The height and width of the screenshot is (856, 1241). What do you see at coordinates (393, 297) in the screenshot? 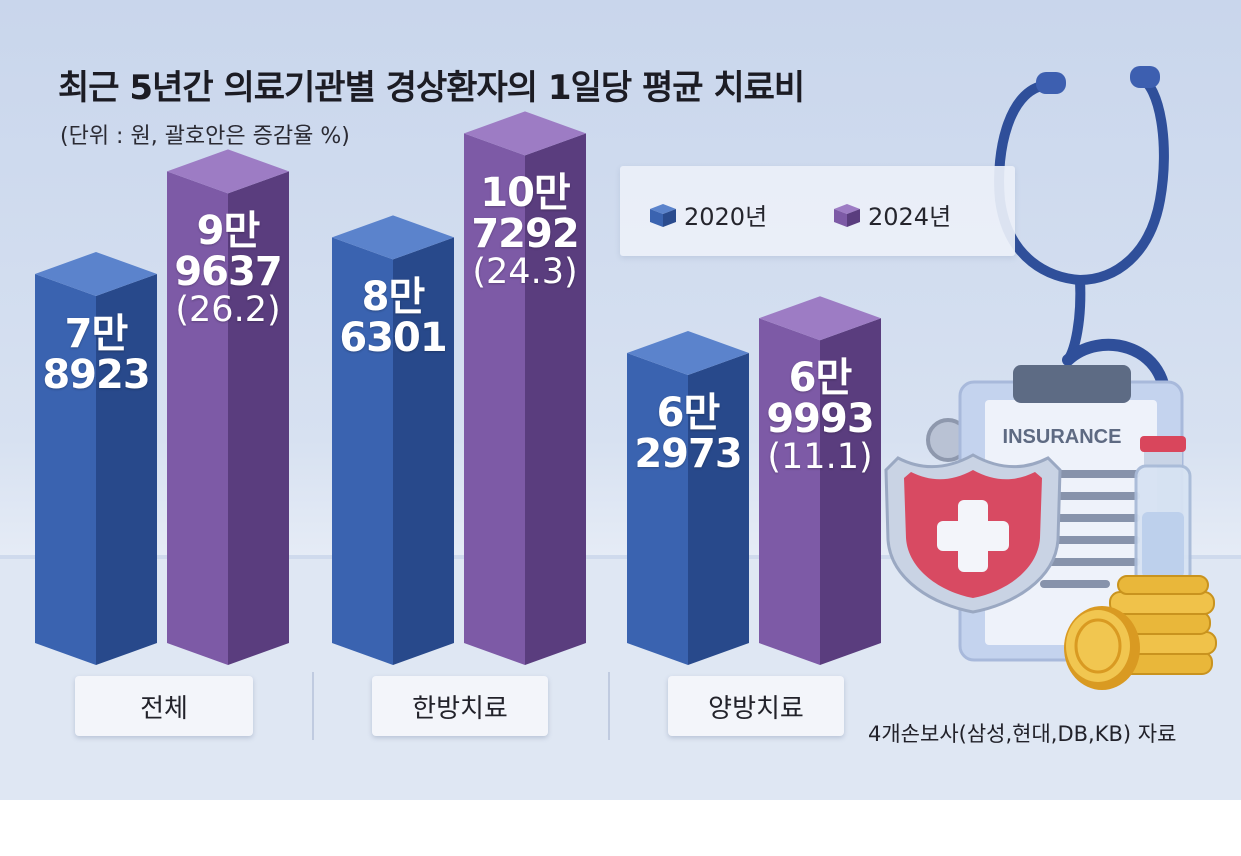
I see `value-label-top: 8만` at bounding box center [393, 297].